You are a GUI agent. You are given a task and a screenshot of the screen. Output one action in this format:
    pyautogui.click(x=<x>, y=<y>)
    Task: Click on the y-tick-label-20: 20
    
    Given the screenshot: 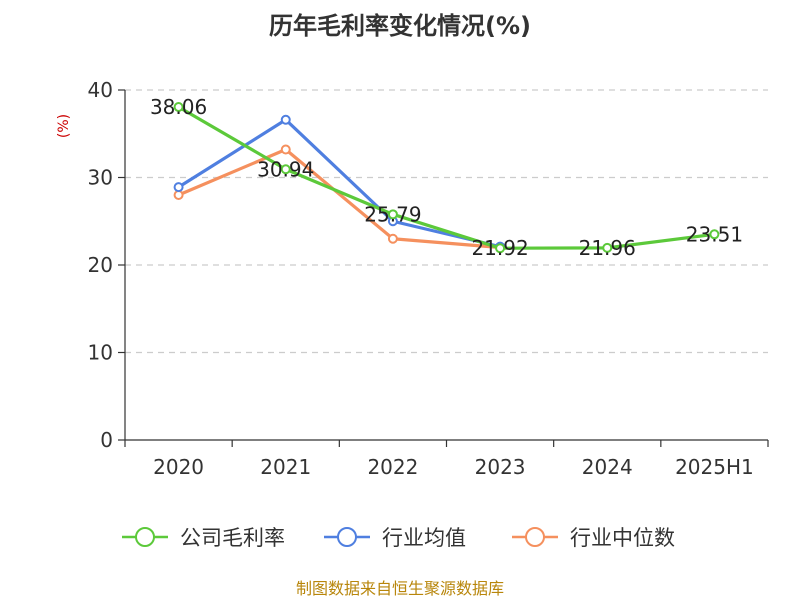 What is the action you would take?
    pyautogui.click(x=100, y=265)
    